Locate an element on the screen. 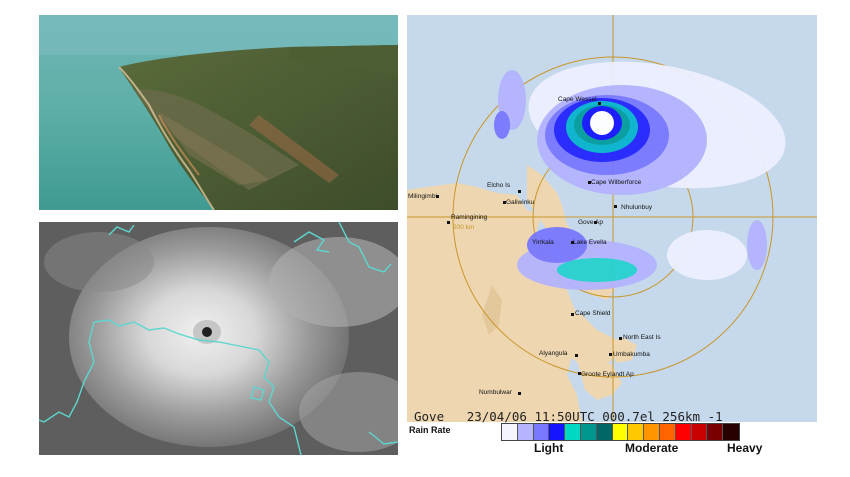 The height and width of the screenshot is (477, 850). place-label: Elcho Is is located at coordinates (499, 185).